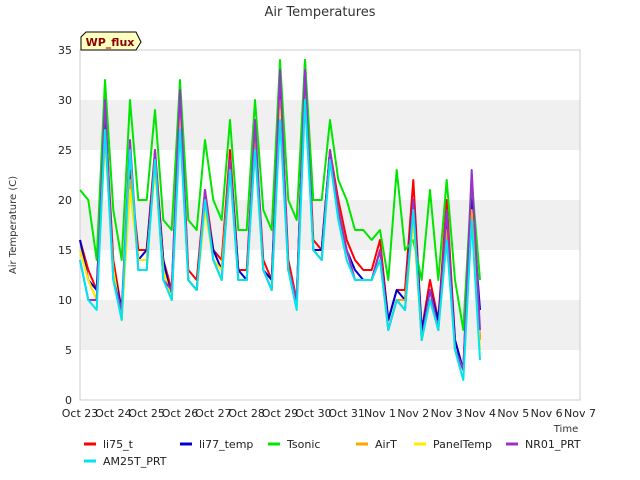  I want to click on station-badge: WP_flux, so click(111, 41).